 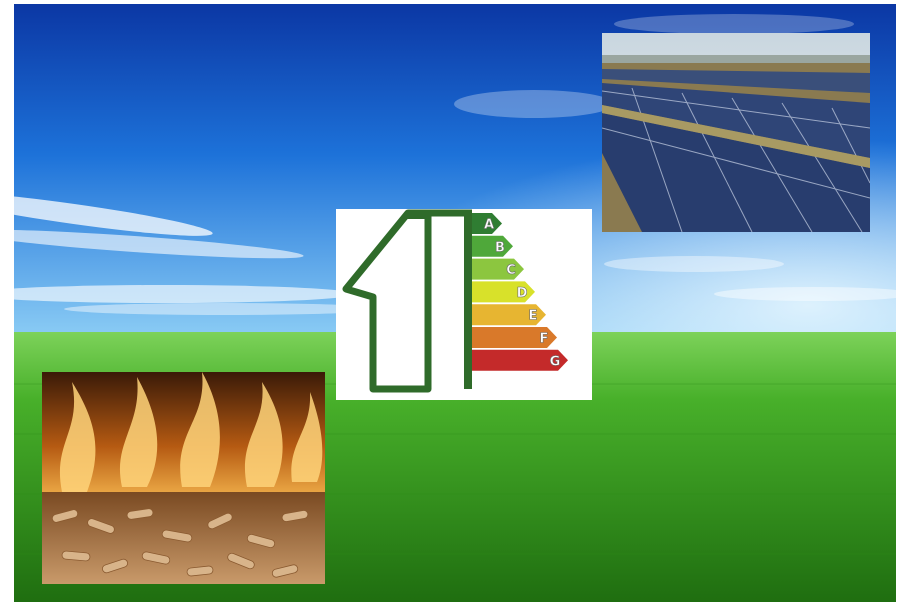 I want to click on rating-bar-e: E, so click(x=509, y=315).